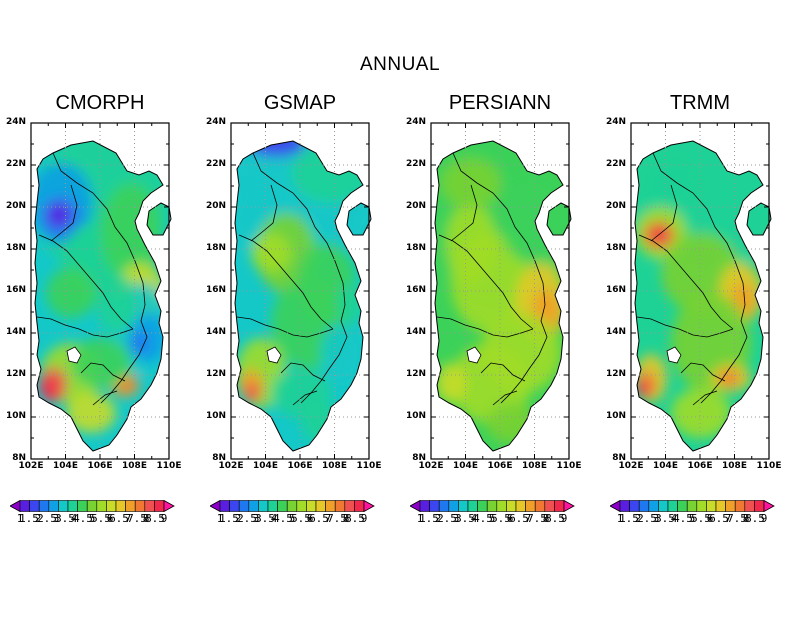 The width and height of the screenshot is (800, 618). Describe the element at coordinates (737, 518) in the screenshot. I see `colorbar-label: 7.5` at that location.